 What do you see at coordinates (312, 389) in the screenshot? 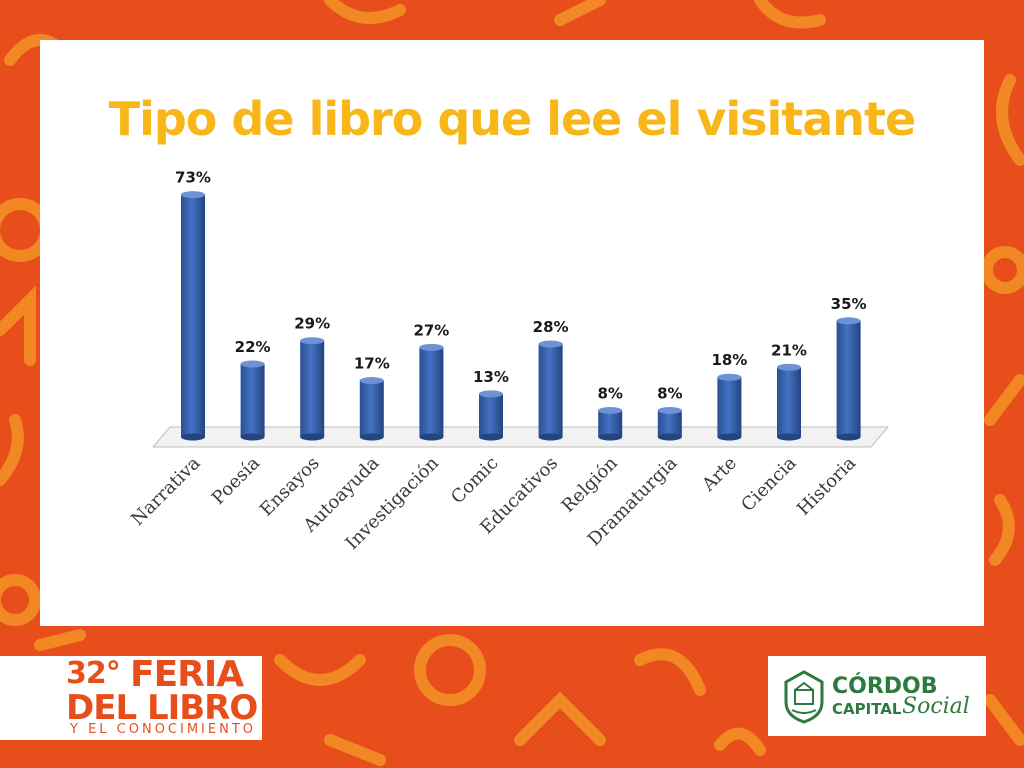
I see `bar-ensayos` at bounding box center [312, 389].